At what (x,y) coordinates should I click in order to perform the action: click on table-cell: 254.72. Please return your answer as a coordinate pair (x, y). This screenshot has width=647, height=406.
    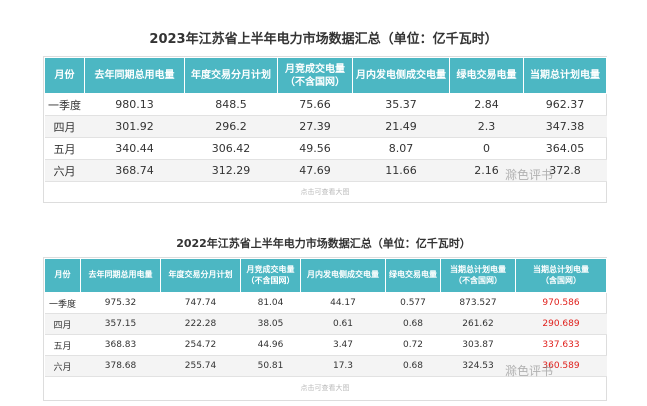
    Looking at the image, I should click on (200, 345).